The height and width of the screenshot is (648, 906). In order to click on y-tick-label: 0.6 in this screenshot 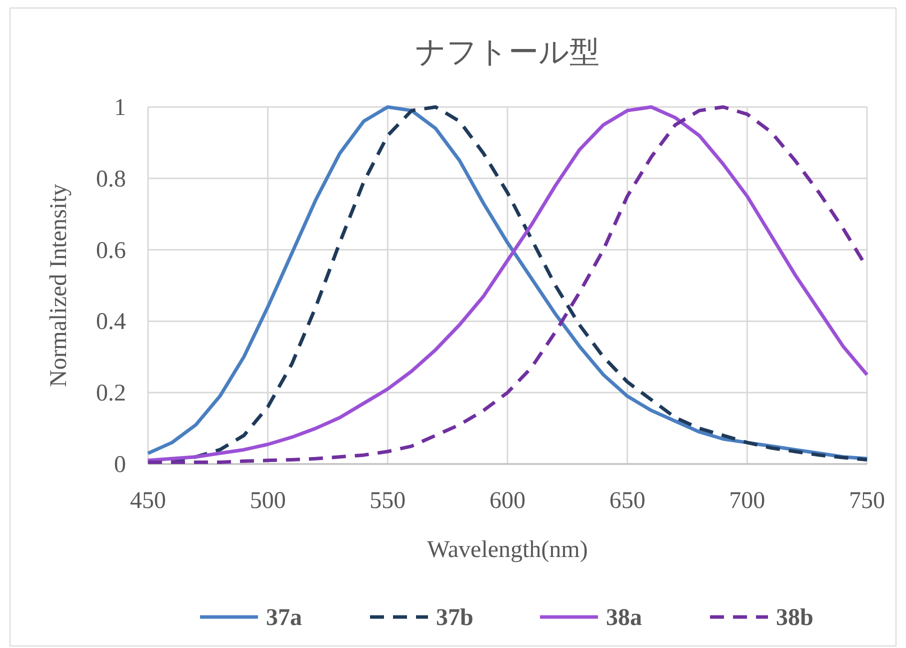, I will do `click(111, 251)`.